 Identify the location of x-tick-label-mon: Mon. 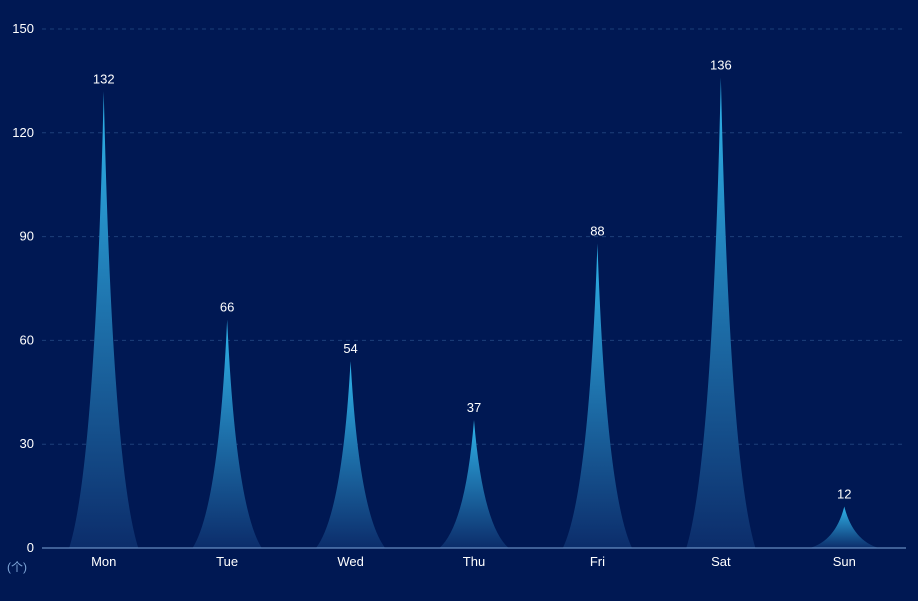
(103, 561).